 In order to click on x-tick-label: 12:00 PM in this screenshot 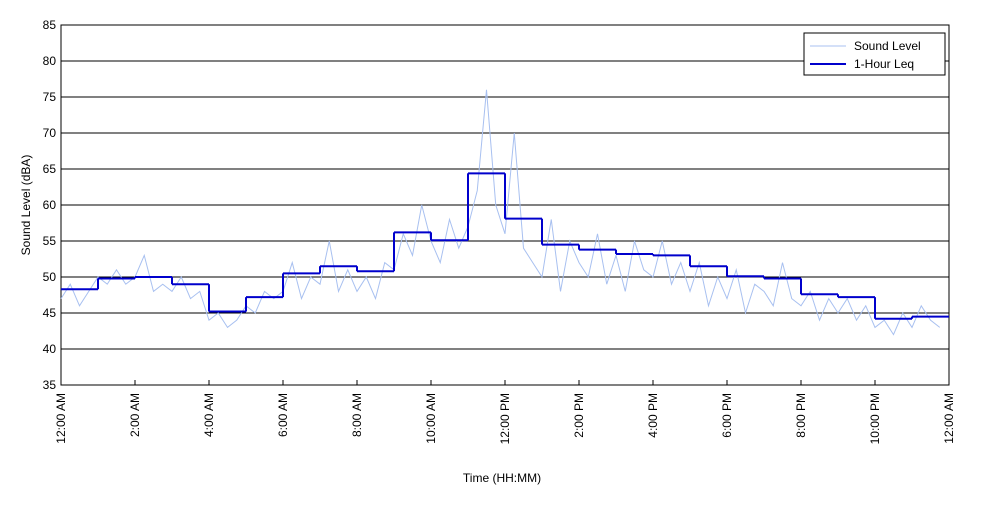, I will do `click(505, 418)`.